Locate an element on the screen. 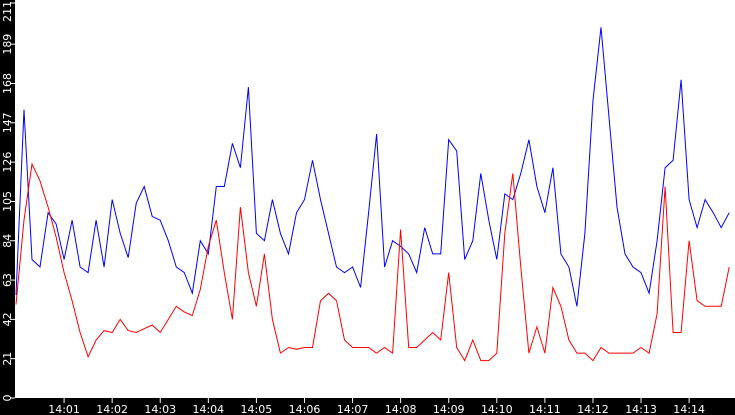 The image size is (735, 415). y-tick-label: 147 is located at coordinates (7, 122).